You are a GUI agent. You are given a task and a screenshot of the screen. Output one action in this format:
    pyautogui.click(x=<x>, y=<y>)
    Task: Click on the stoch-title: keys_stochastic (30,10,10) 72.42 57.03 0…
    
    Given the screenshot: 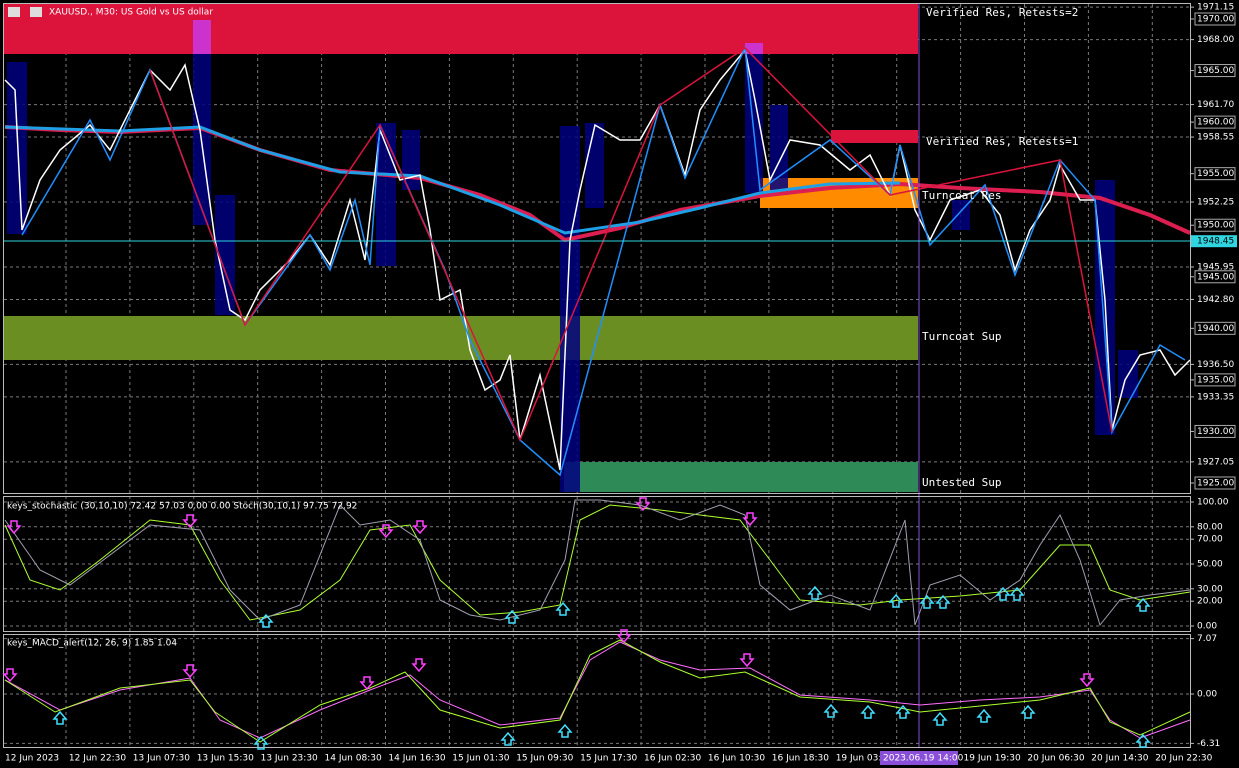 What is the action you would take?
    pyautogui.click(x=182, y=507)
    